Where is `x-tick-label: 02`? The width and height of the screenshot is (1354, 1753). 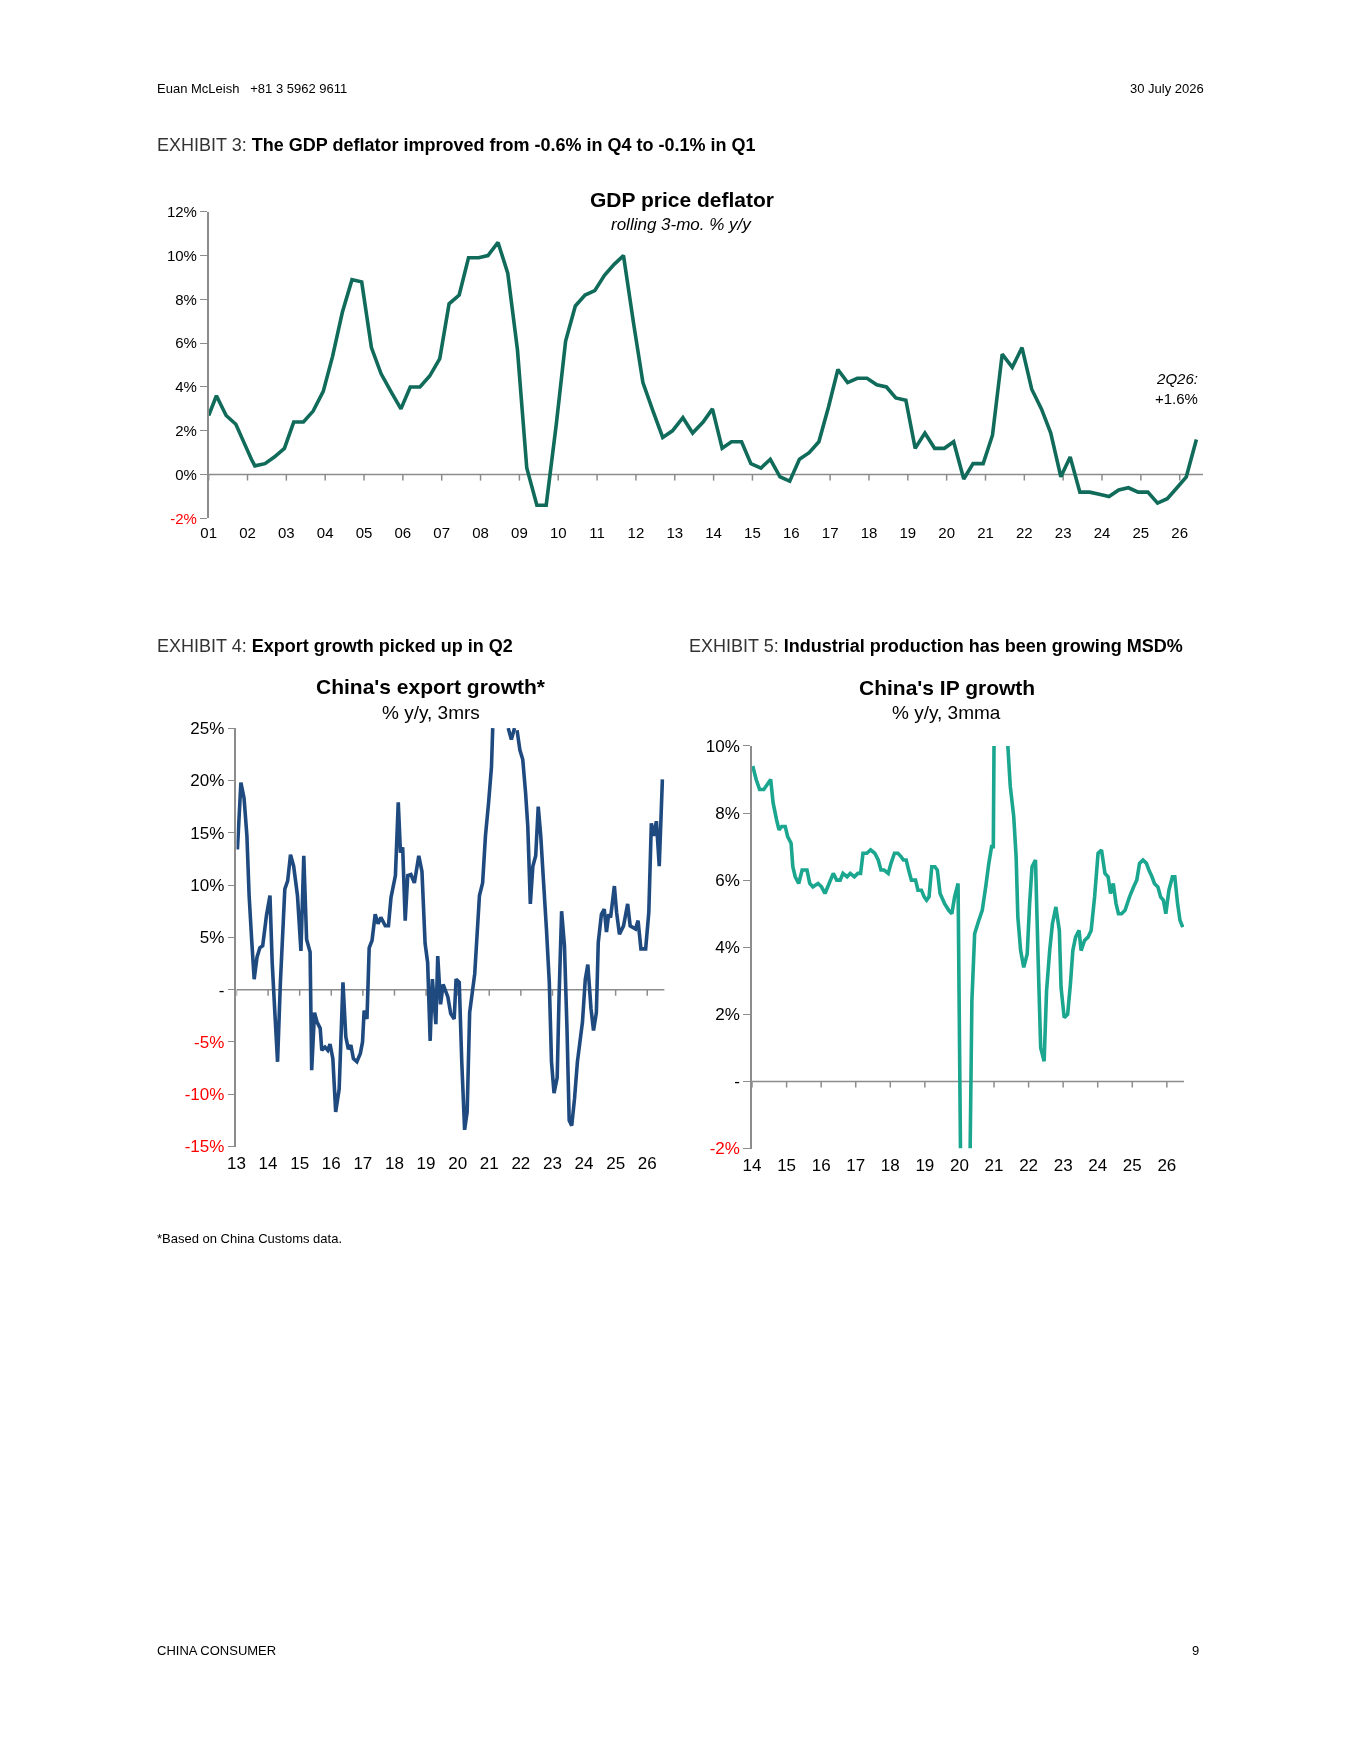 x-tick-label: 02 is located at coordinates (247, 533).